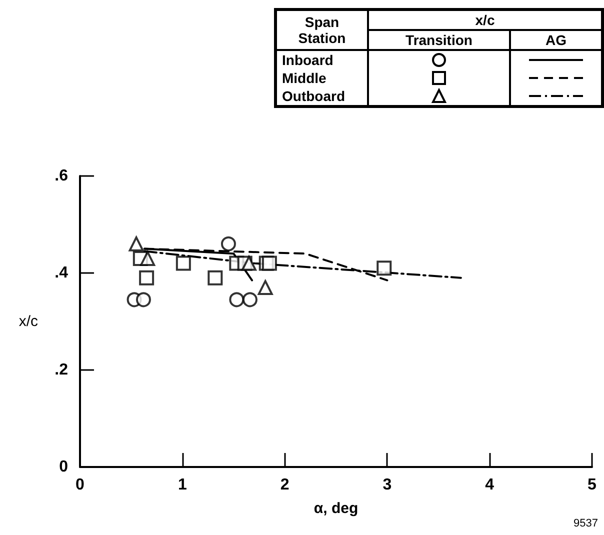 The width and height of the screenshot is (604, 535). What do you see at coordinates (285, 485) in the screenshot?
I see `x-tick-label: 2` at bounding box center [285, 485].